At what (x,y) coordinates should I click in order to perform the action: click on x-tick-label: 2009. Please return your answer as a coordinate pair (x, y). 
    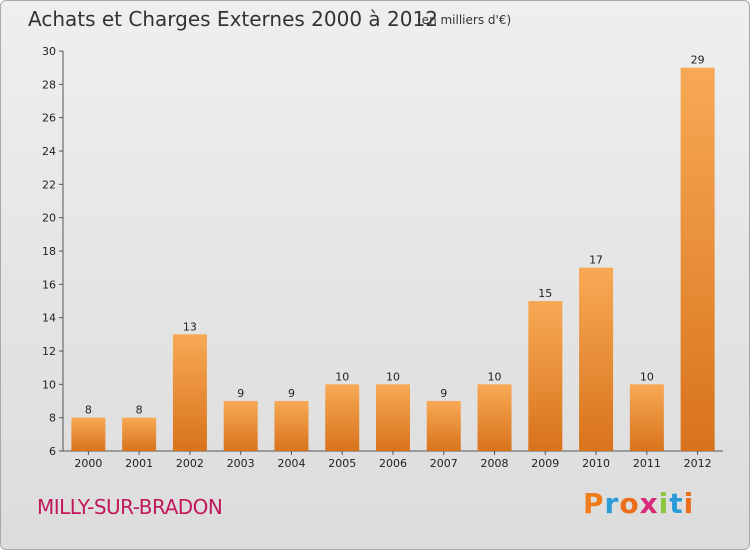
    Looking at the image, I should click on (545, 463).